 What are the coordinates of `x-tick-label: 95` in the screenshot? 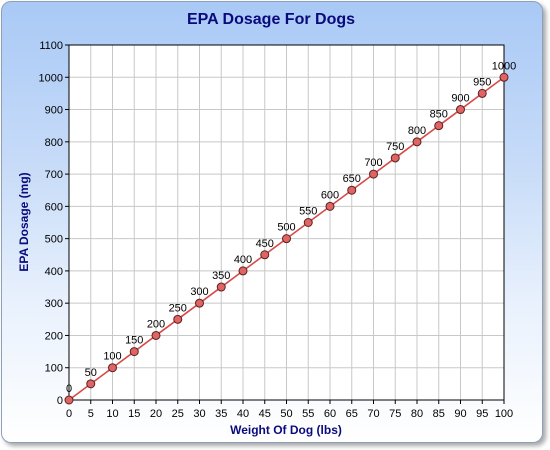 It's located at (482, 414).